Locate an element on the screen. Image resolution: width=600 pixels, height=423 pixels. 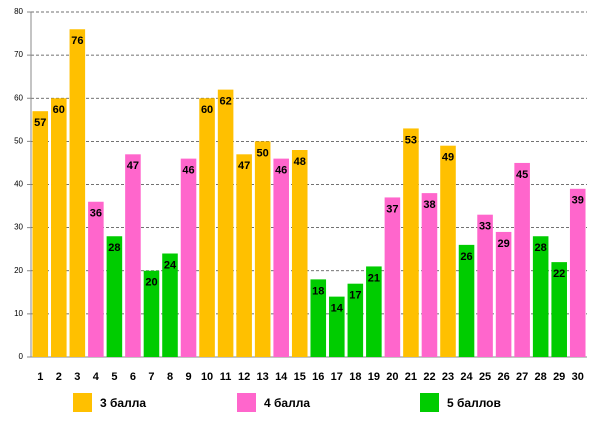
x-tick-label: 15 is located at coordinates (300, 377).